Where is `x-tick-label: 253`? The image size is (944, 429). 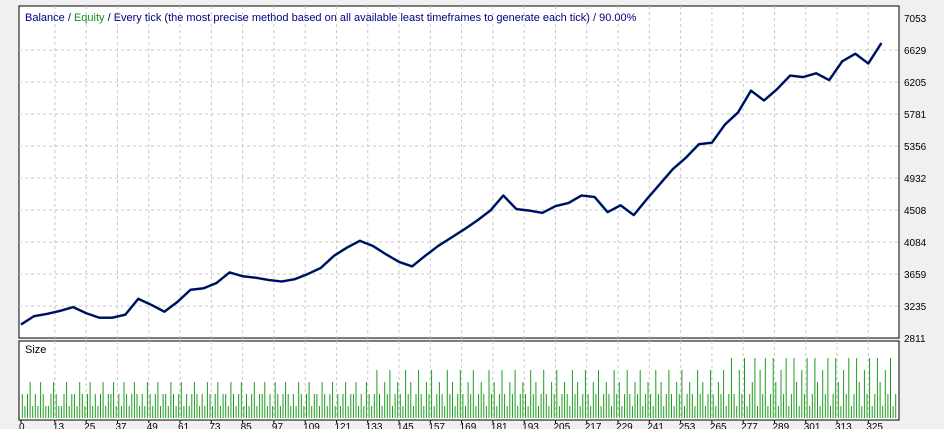
x-tick-label: 253 is located at coordinates (687, 425).